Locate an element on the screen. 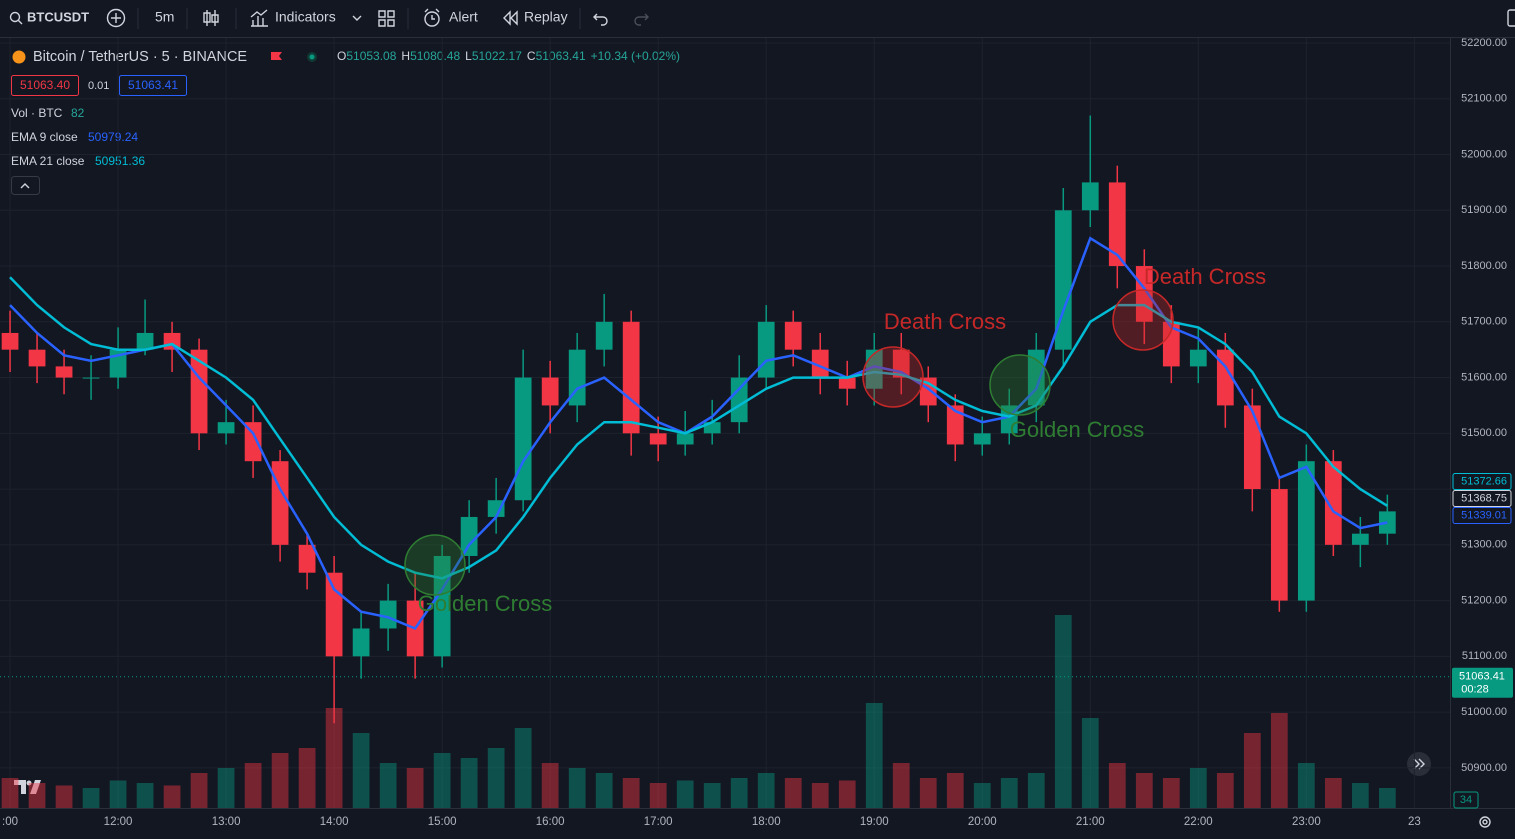 The width and height of the screenshot is (1515, 839). price-label-box is located at coordinates (1482, 481).